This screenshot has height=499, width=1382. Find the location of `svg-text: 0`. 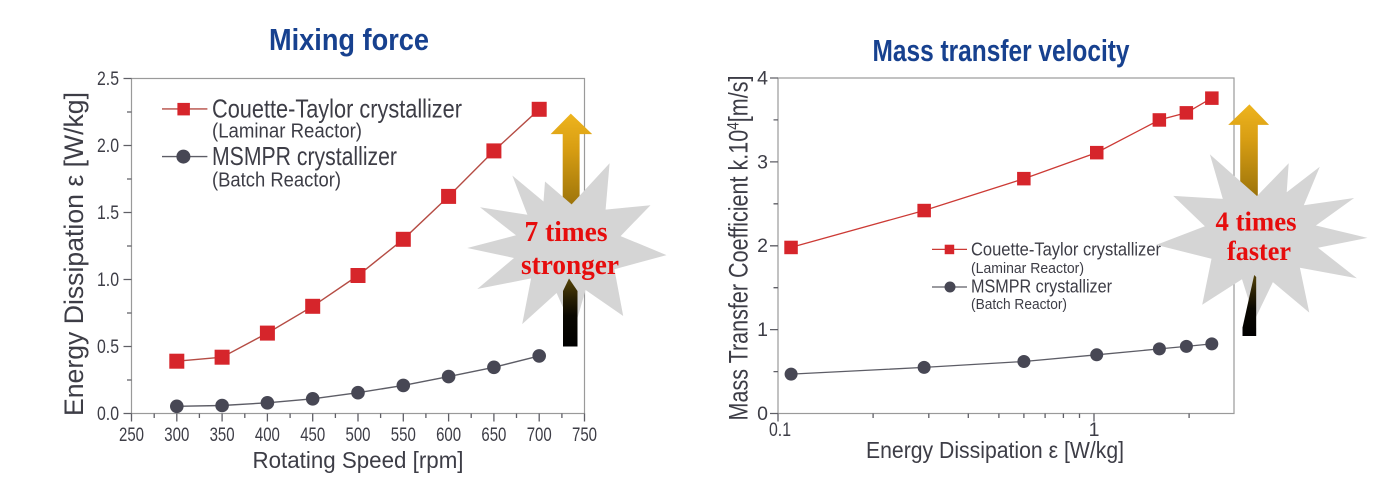

svg-text: 0 is located at coordinates (762, 414).